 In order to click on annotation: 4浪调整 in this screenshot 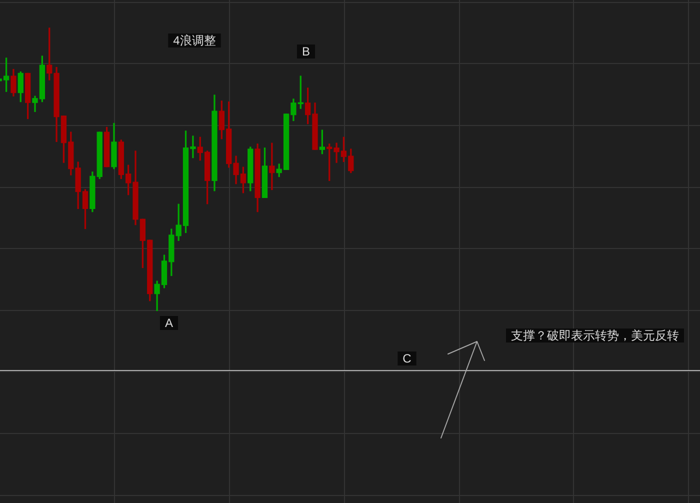, I will do `click(194, 40)`.